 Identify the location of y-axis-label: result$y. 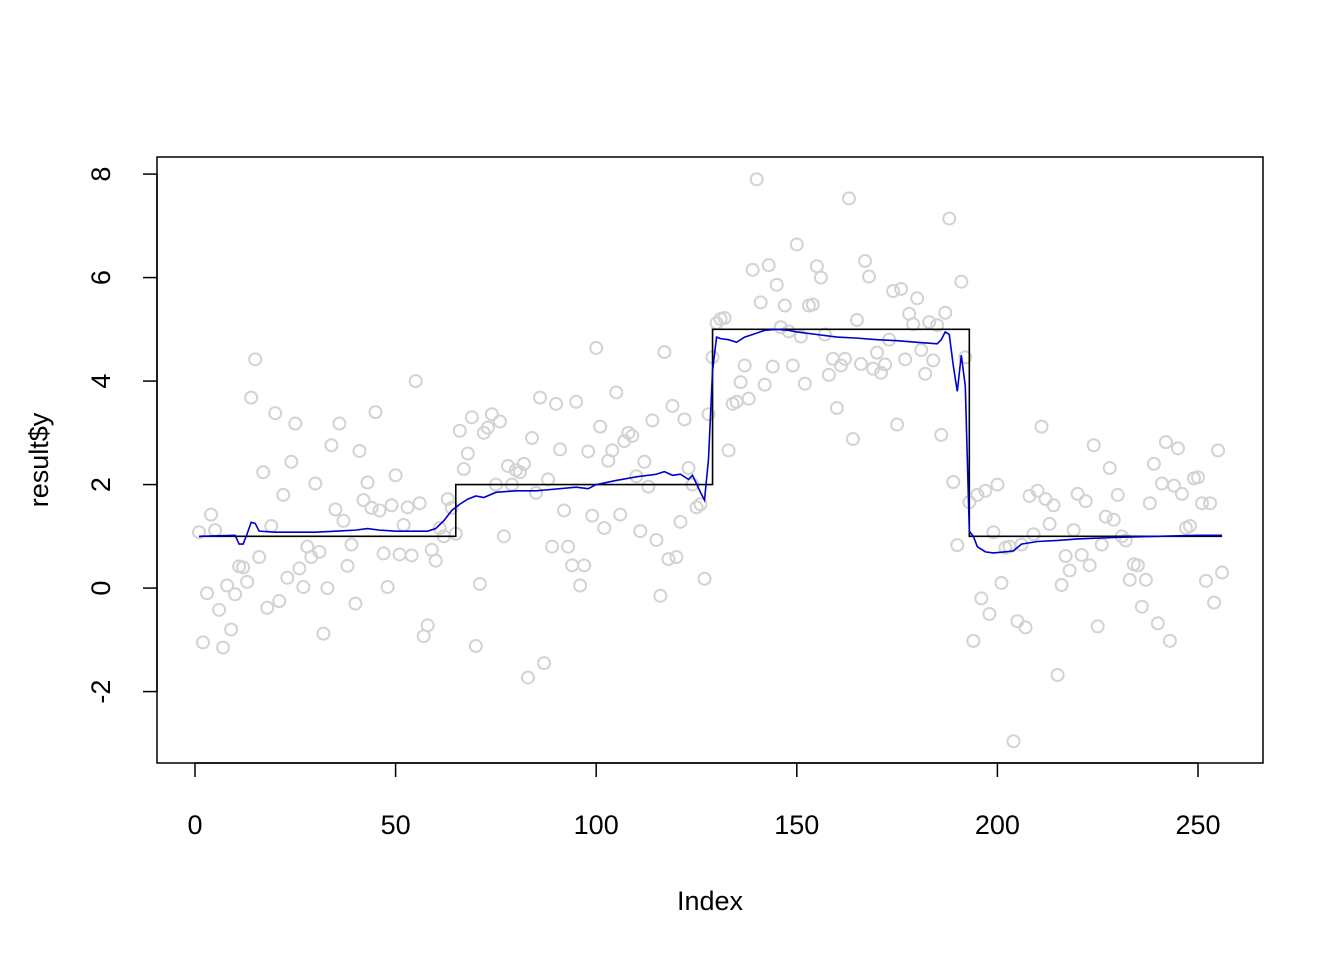
(39, 459).